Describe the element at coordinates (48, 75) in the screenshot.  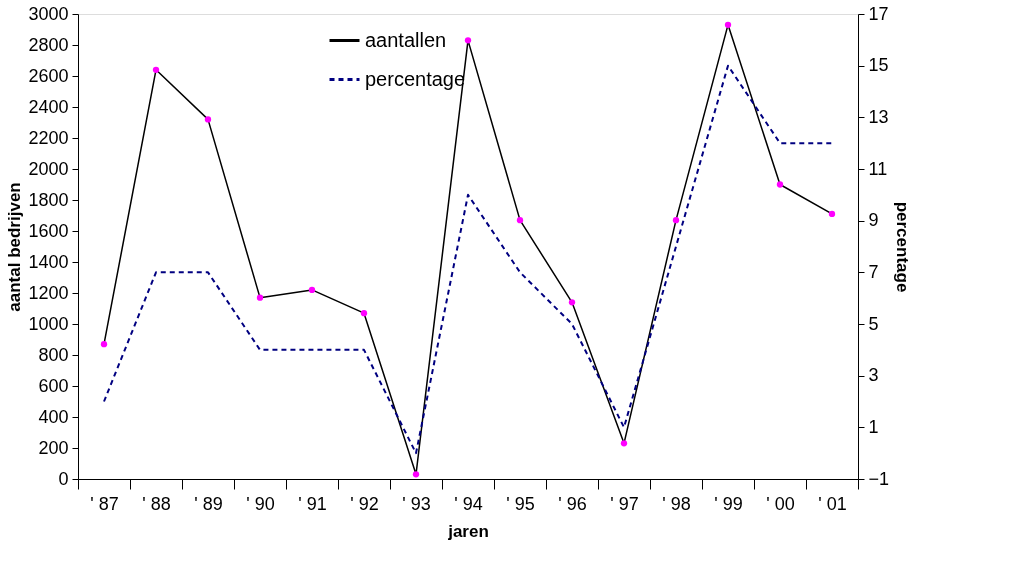
I see `y-tick-label: 2600` at that location.